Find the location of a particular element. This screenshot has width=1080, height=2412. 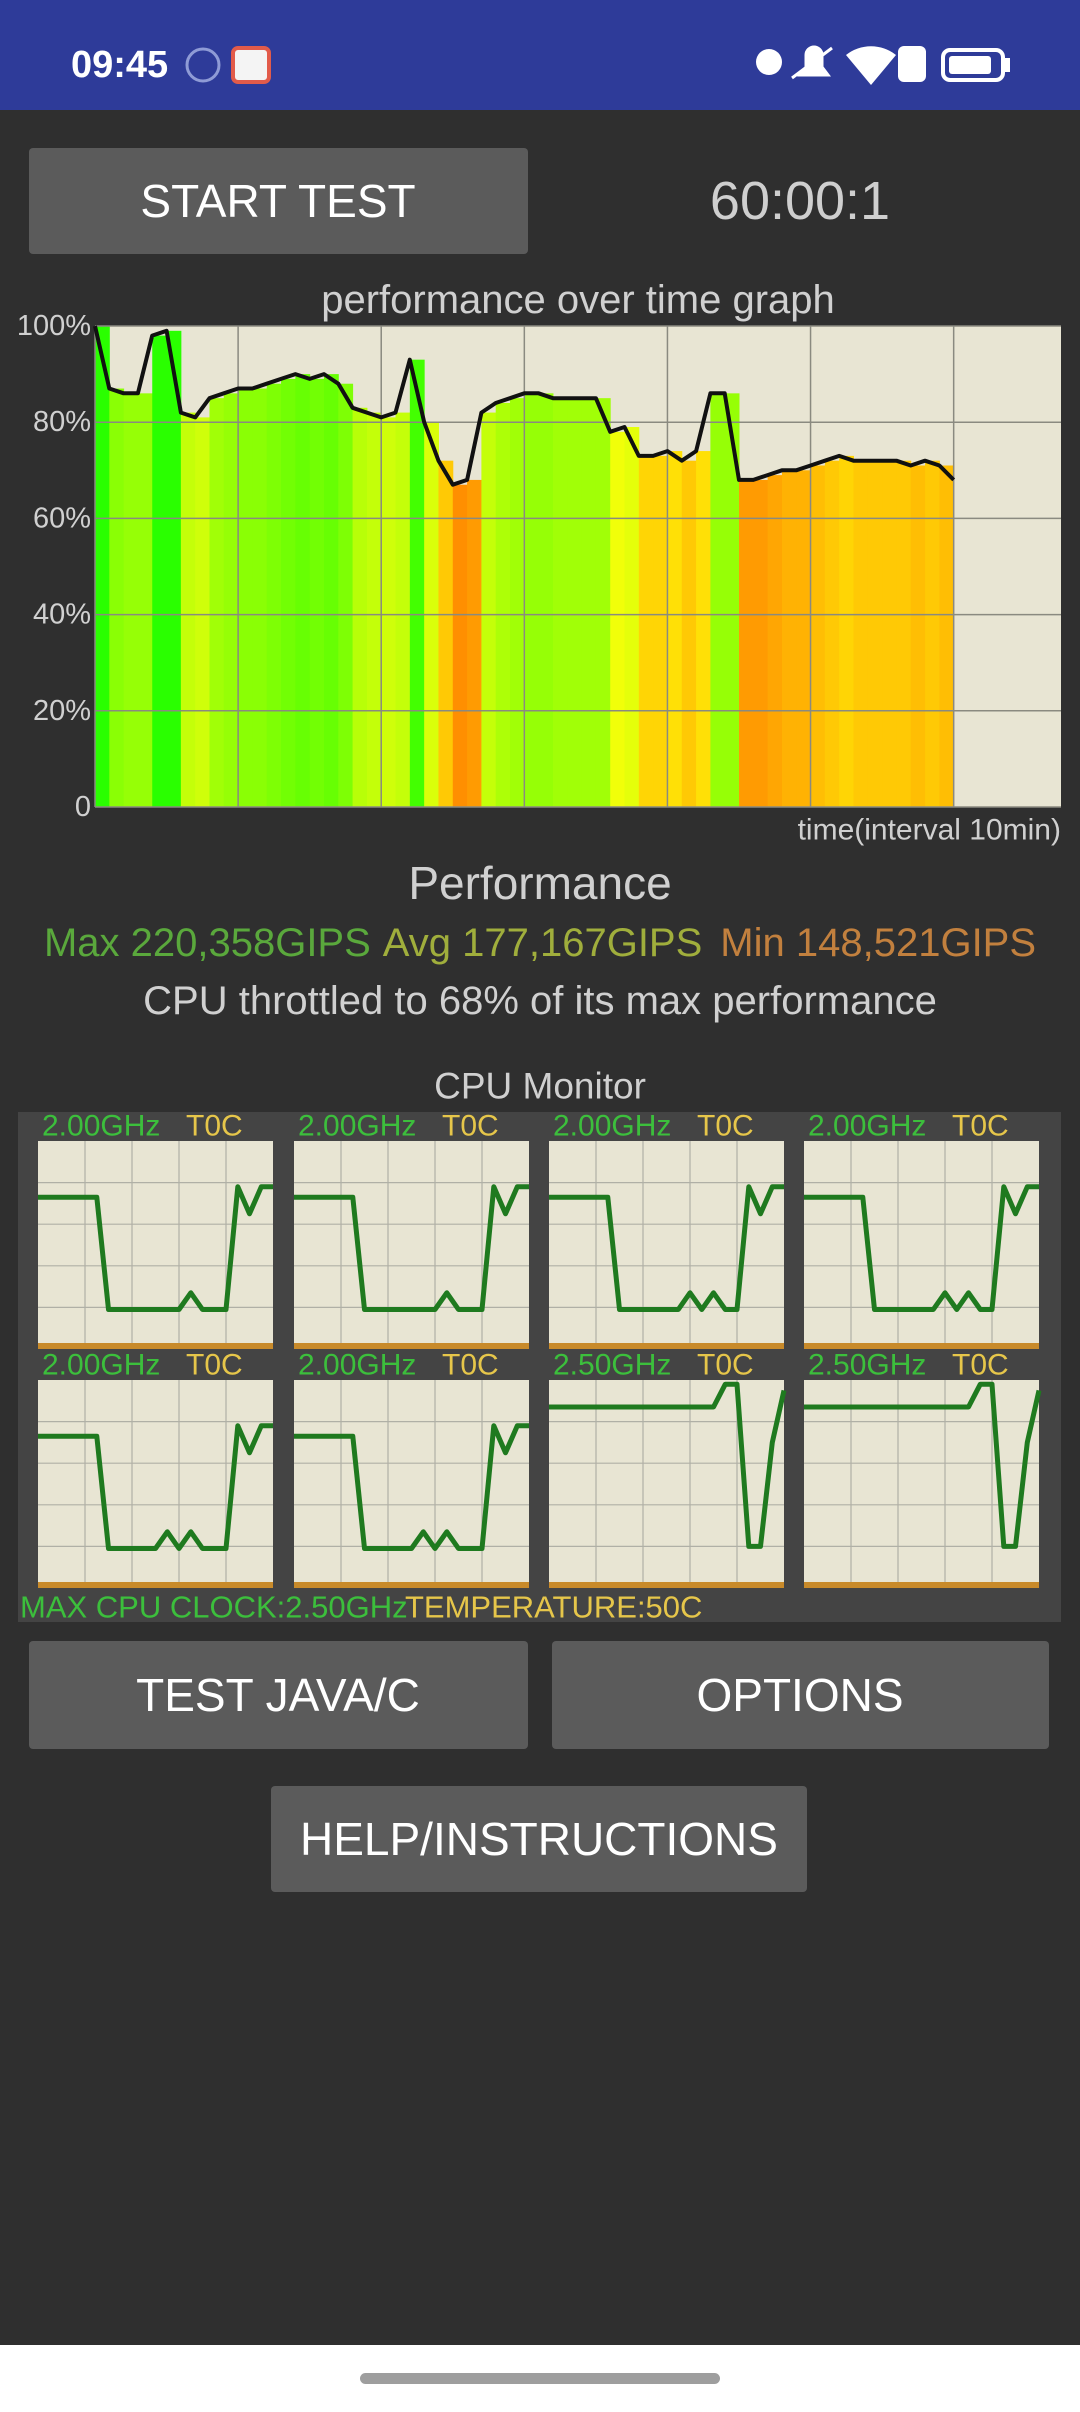

start-test-button is located at coordinates (278, 201).